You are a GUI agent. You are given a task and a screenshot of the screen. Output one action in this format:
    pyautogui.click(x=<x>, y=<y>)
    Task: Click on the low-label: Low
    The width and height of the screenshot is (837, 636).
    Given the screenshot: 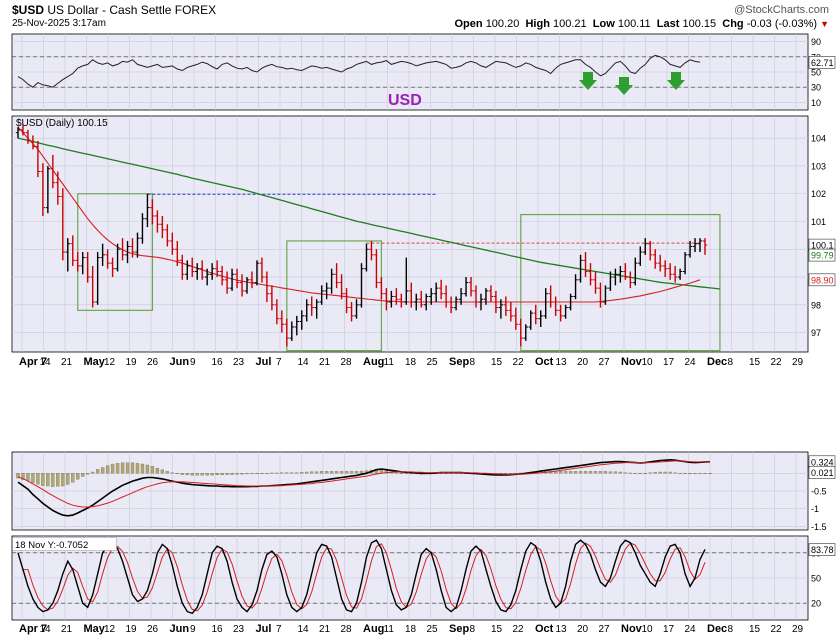 What is the action you would take?
    pyautogui.click(x=603, y=24)
    